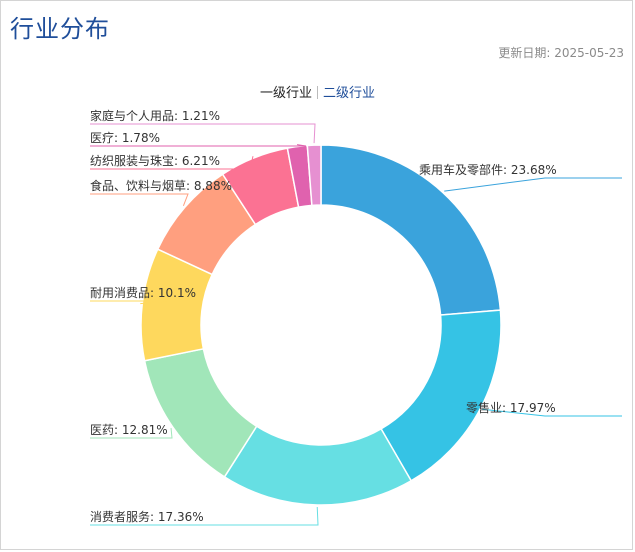 The width and height of the screenshot is (635, 552). What do you see at coordinates (125, 138) in the screenshot?
I see `slice-label: 医疗: 1.78%` at bounding box center [125, 138].